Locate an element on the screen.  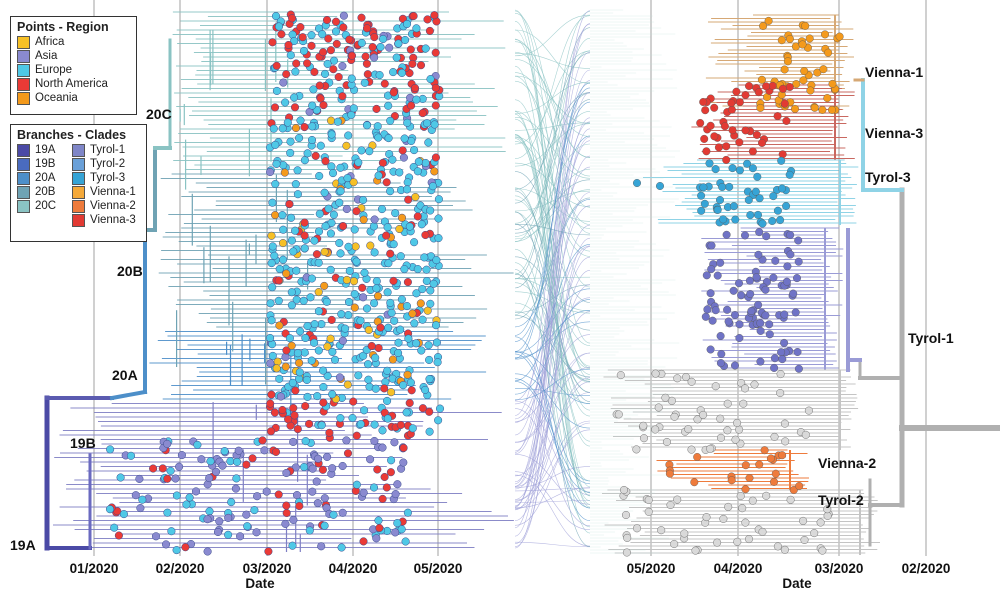
legend-label: 19A is located at coordinates (45, 150).